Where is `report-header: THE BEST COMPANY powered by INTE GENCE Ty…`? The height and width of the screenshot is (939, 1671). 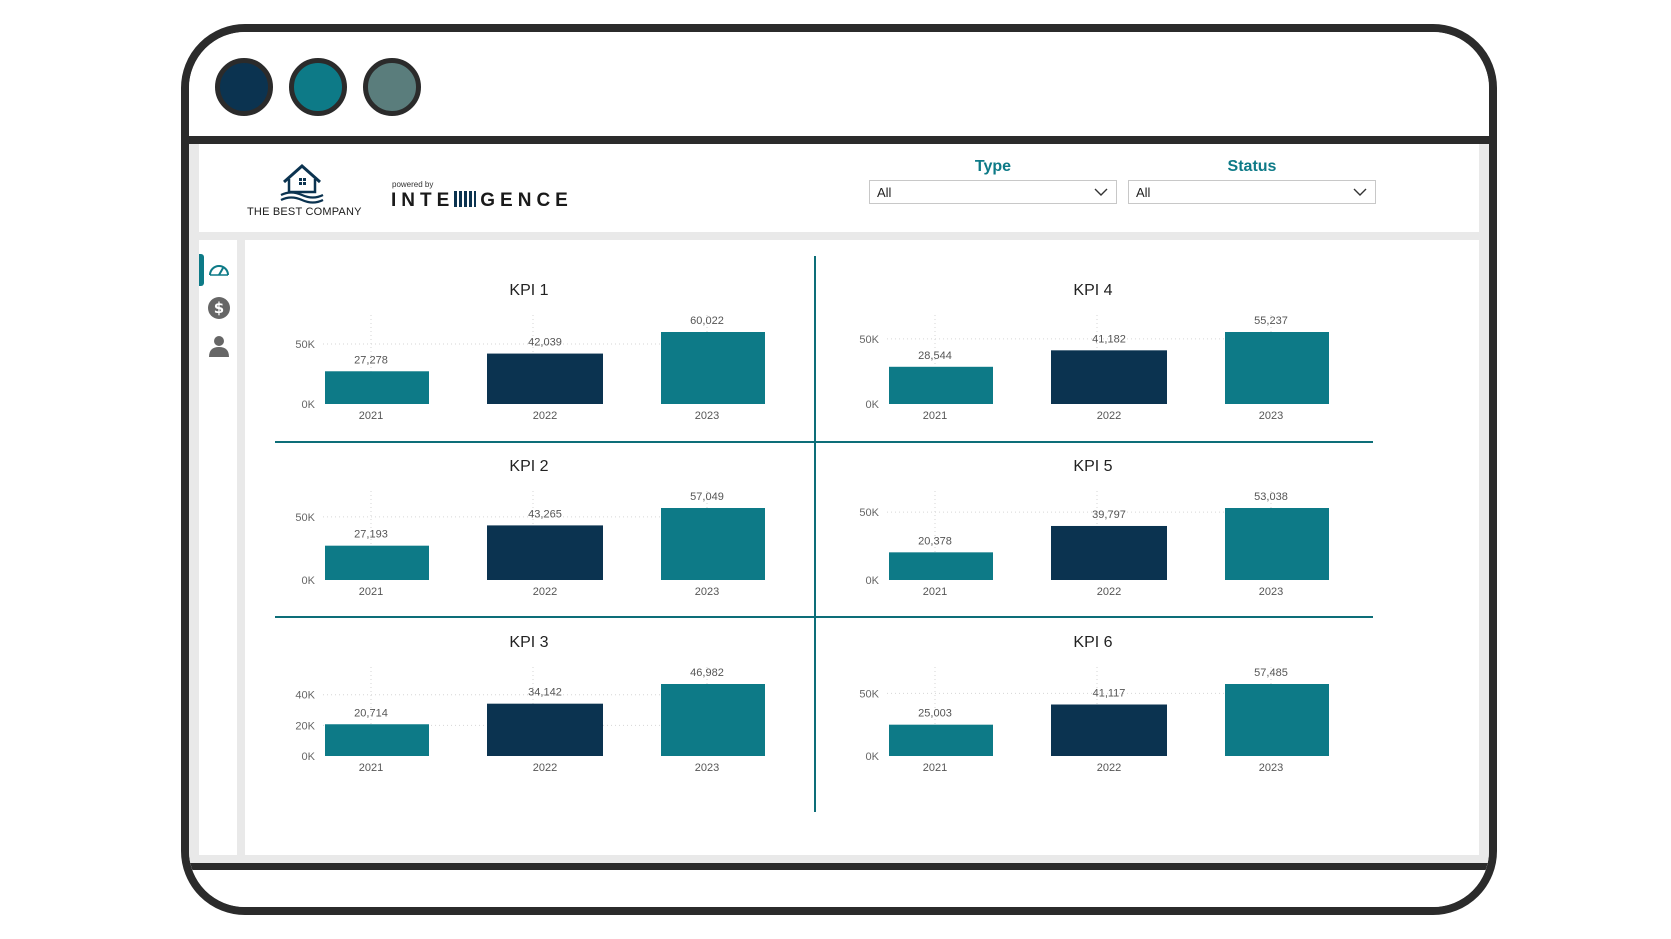 report-header: THE BEST COMPANY powered by INTE GENCE Ty… is located at coordinates (839, 188).